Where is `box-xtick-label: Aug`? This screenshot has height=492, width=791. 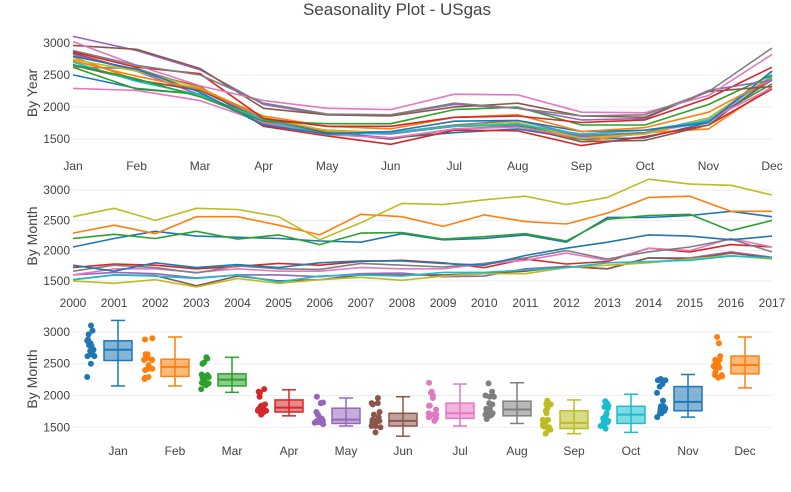 box-xtick-label: Aug is located at coordinates (516, 451).